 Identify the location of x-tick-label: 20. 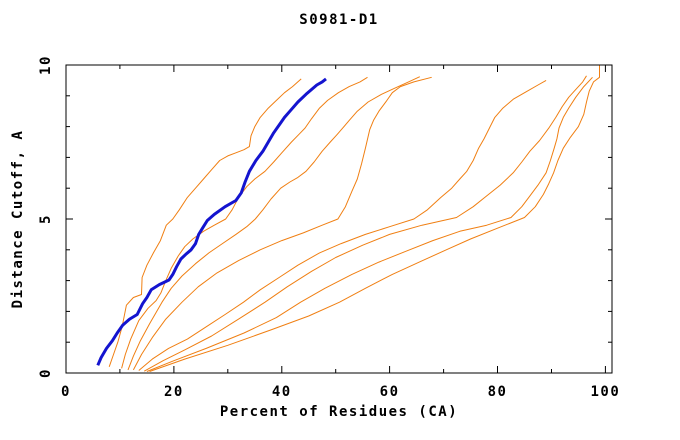
(174, 392).